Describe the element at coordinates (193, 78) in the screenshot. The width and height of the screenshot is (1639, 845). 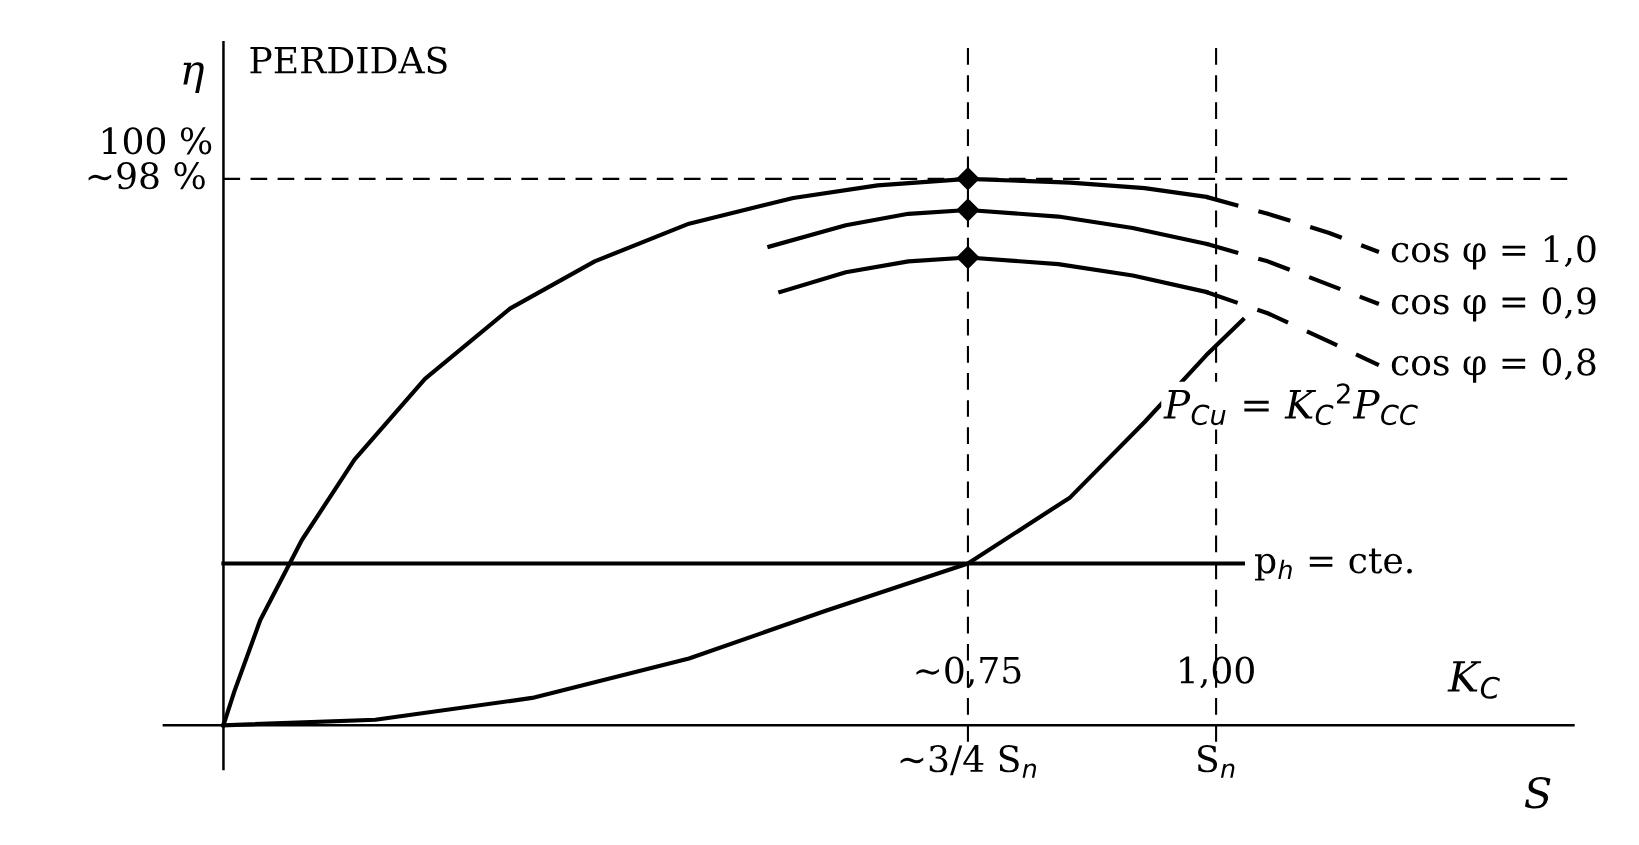
I see `y-axis-title: η` at that location.